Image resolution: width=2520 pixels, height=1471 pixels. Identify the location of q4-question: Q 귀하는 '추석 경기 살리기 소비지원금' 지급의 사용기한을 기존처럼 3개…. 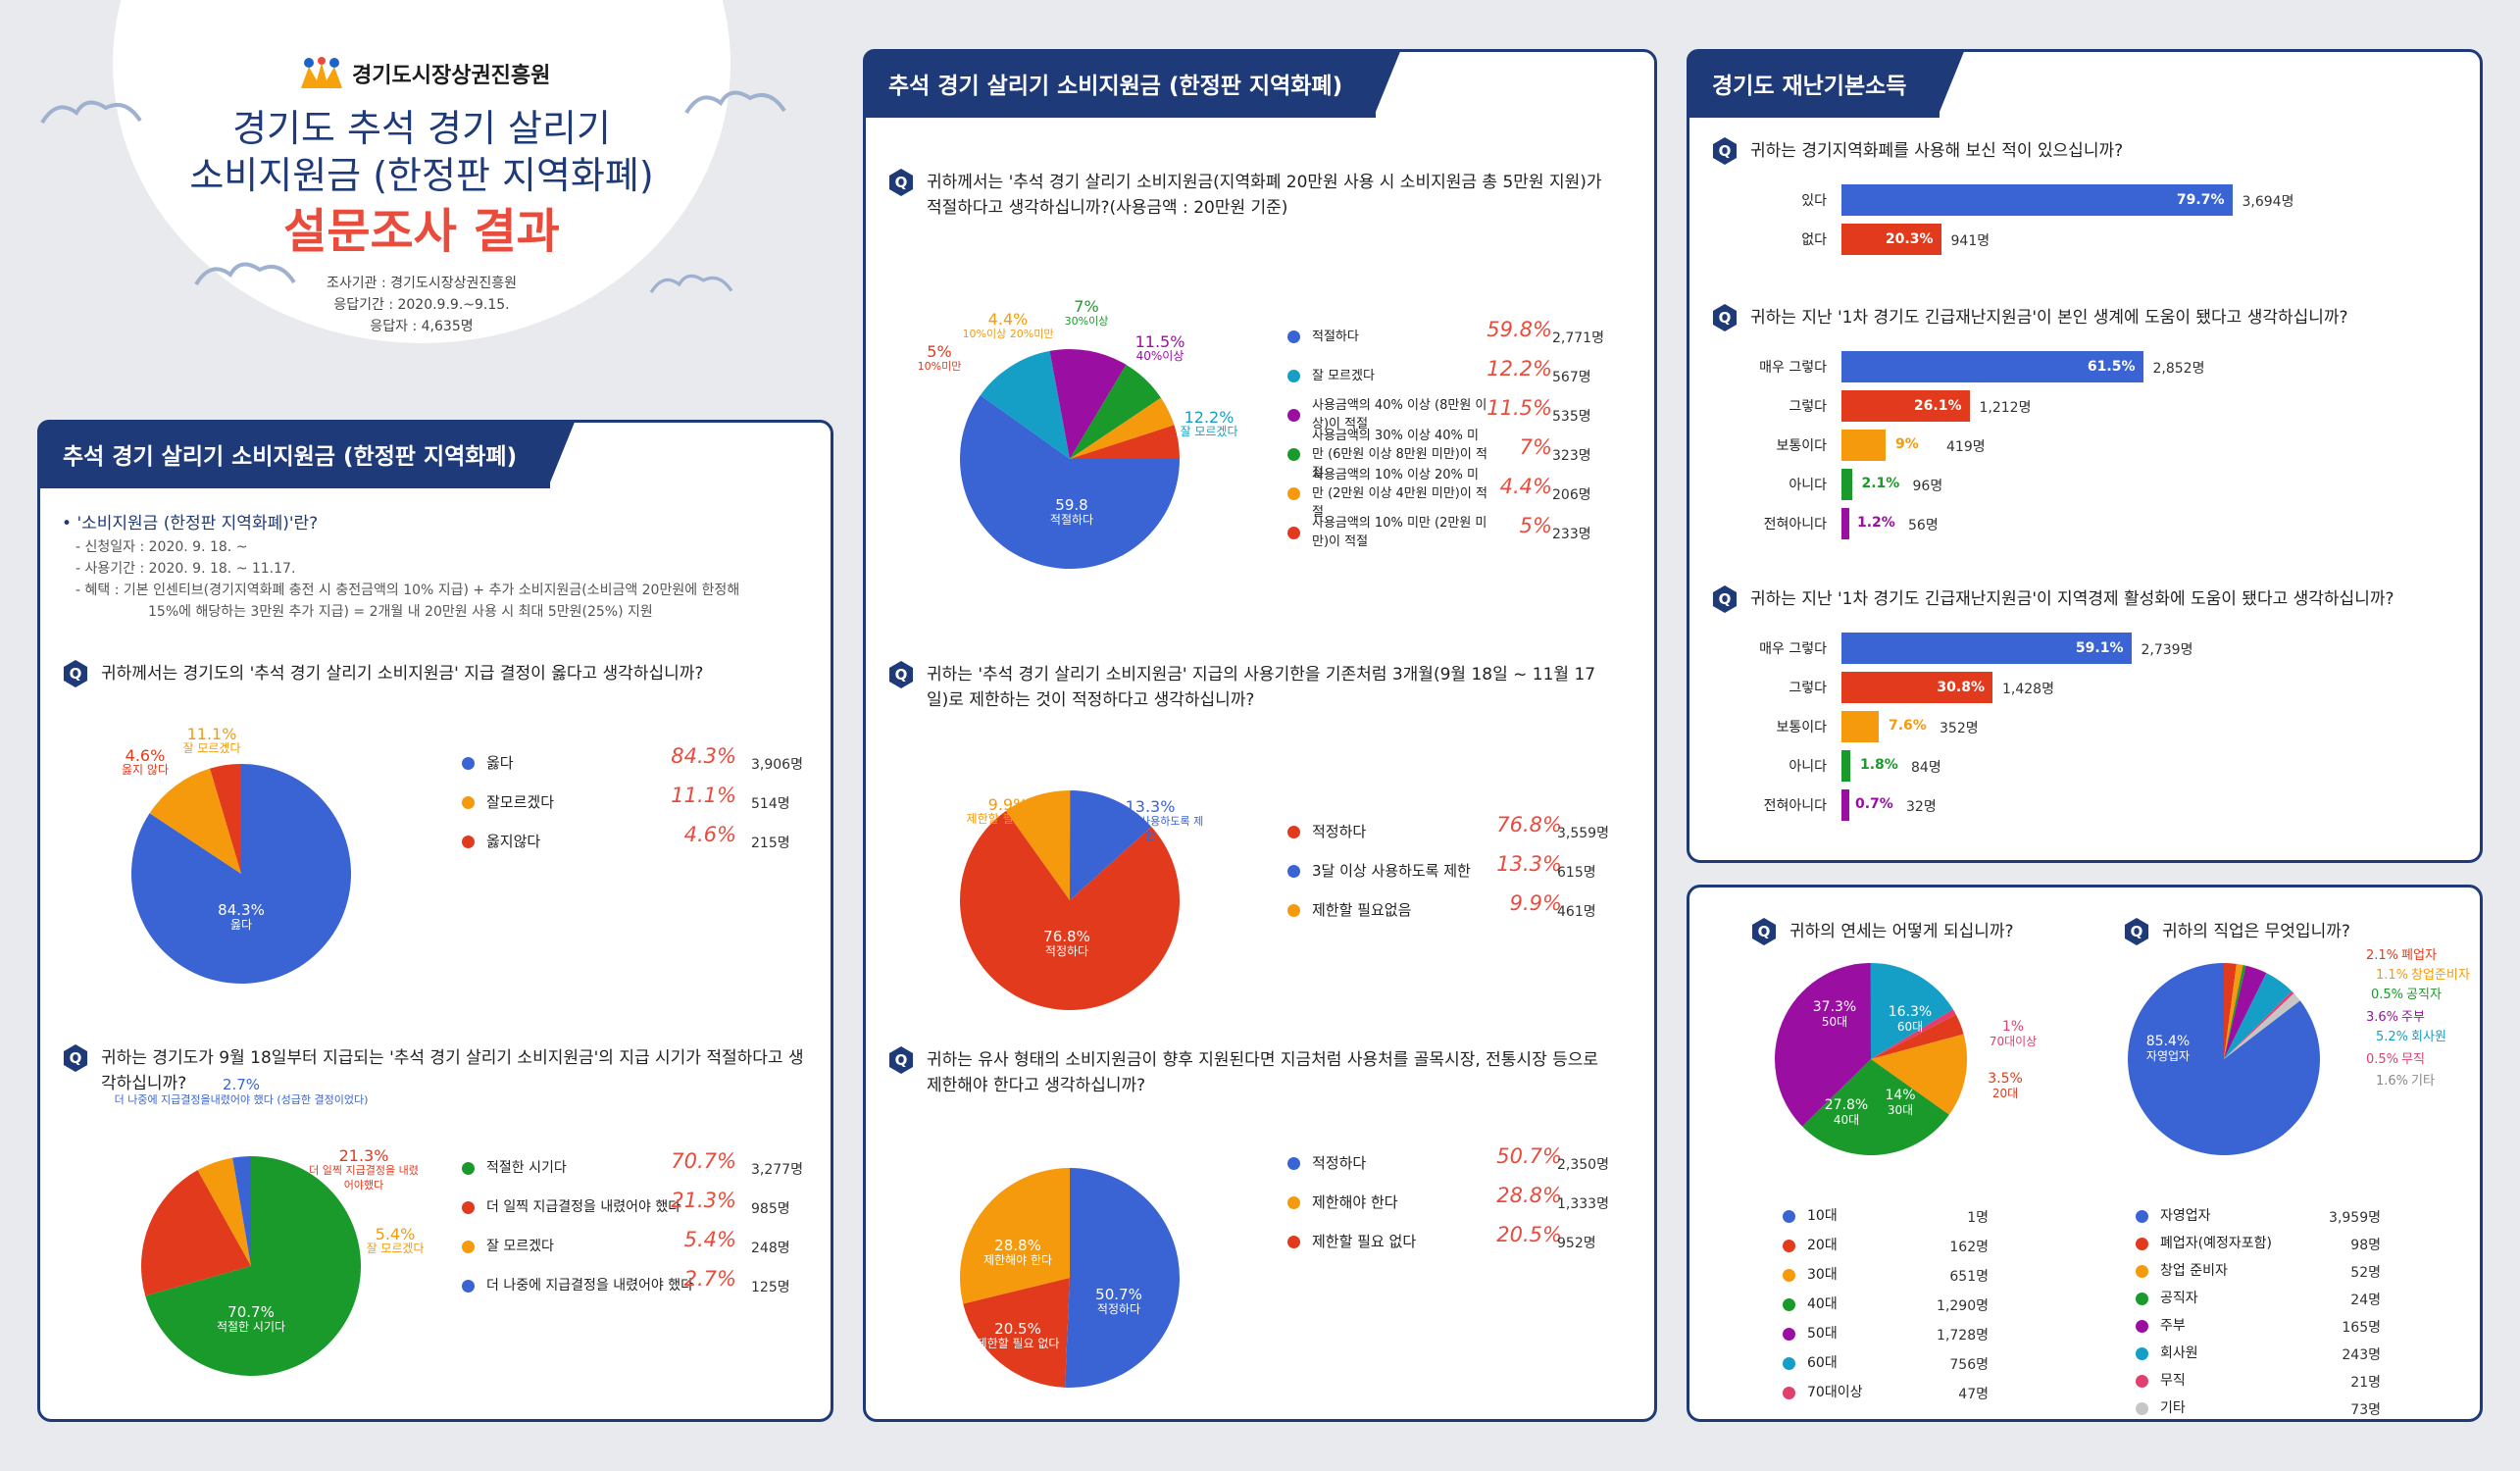
(1250, 687).